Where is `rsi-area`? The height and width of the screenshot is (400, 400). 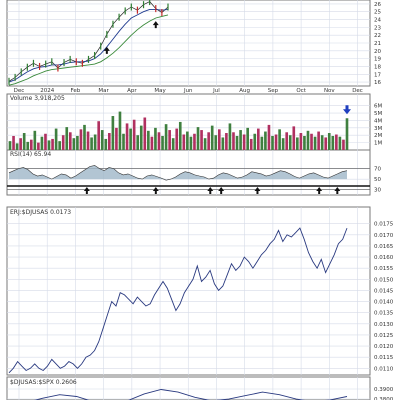 rsi-area is located at coordinates (178, 172).